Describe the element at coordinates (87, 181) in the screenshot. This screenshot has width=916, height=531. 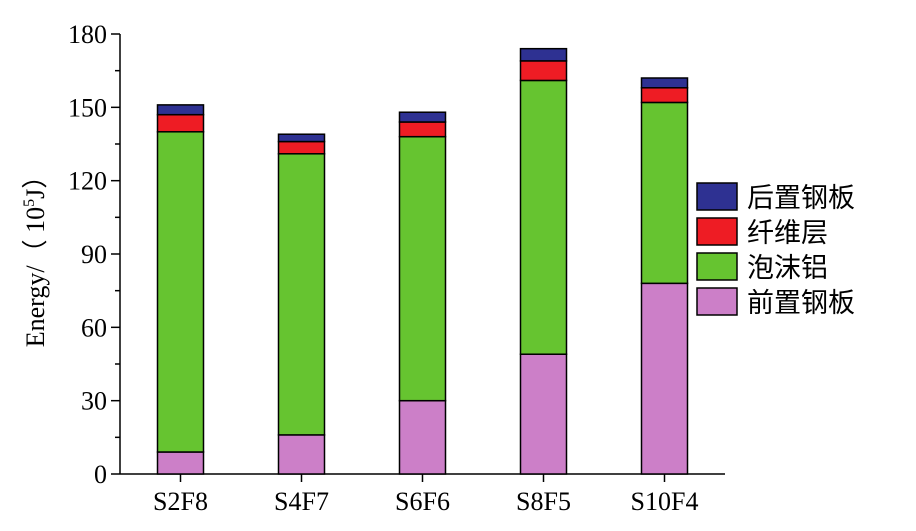
I see `y-tick-label: 120` at that location.